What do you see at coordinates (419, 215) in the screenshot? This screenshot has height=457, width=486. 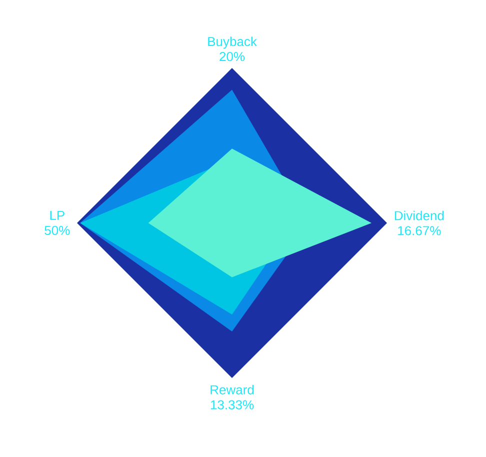 I see `spoke-label: Dividend` at bounding box center [419, 215].